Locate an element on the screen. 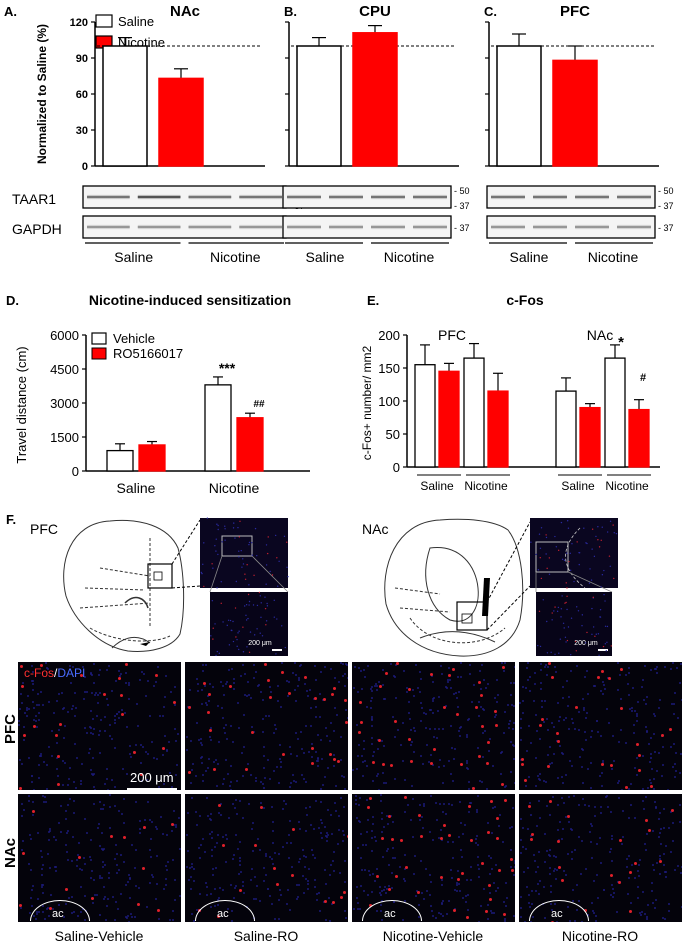 The image size is (685, 948). nac-brain-outline is located at coordinates (454, 587).